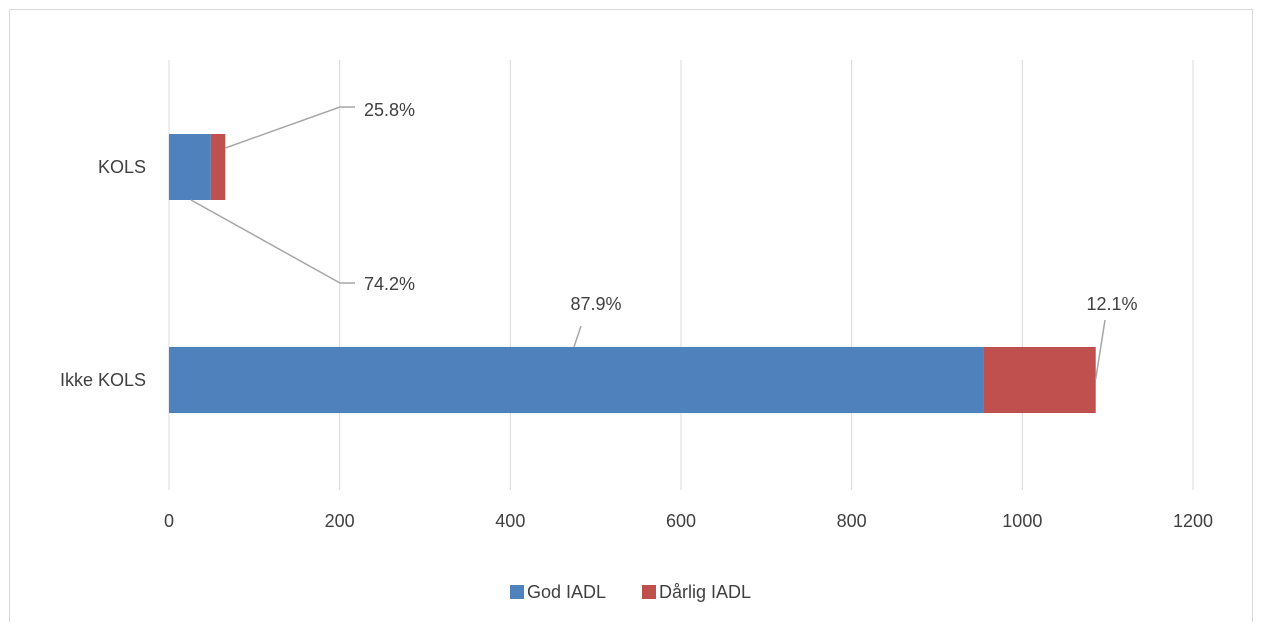 The image size is (1262, 623). I want to click on x-tick-label: 800, so click(852, 521).